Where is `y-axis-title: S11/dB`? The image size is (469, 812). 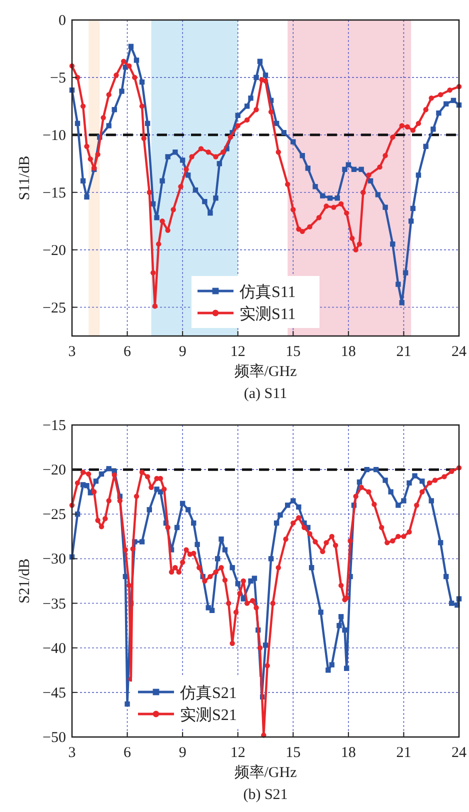
y-axis-title: S11/dB is located at coordinates (25, 178).